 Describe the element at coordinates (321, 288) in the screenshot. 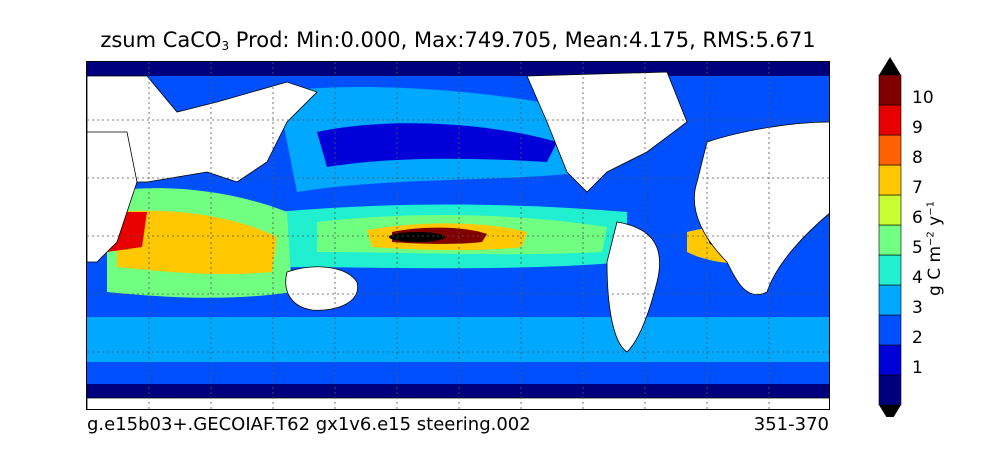

I see `land-australia` at that location.